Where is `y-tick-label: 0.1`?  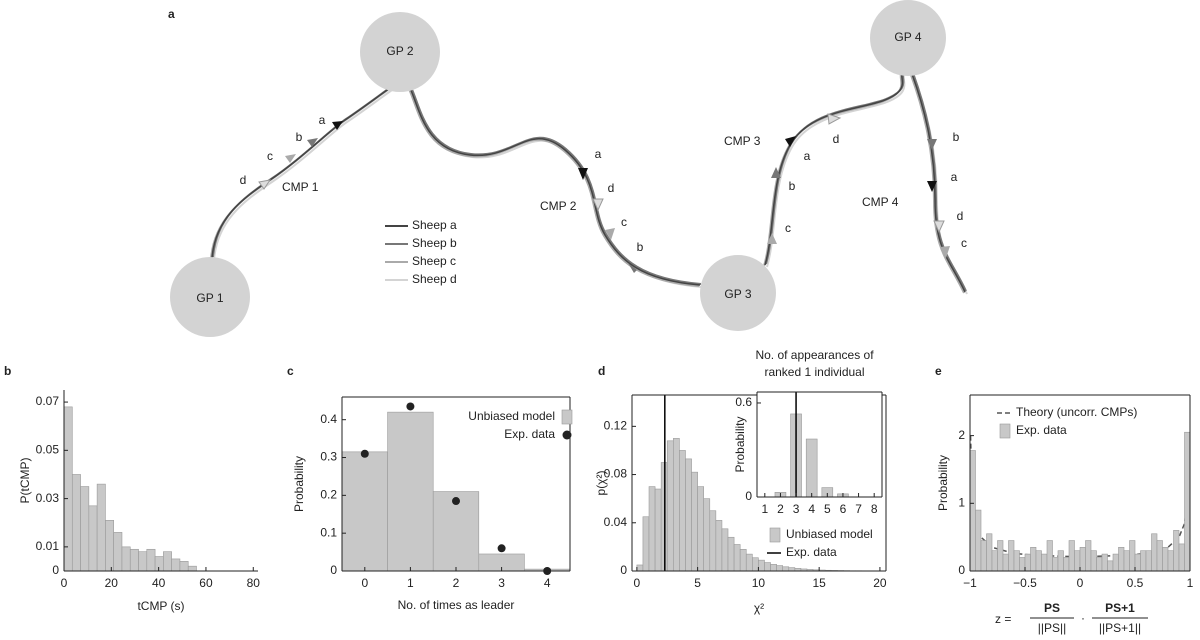
y-tick-label: 0.1 is located at coordinates (328, 532).